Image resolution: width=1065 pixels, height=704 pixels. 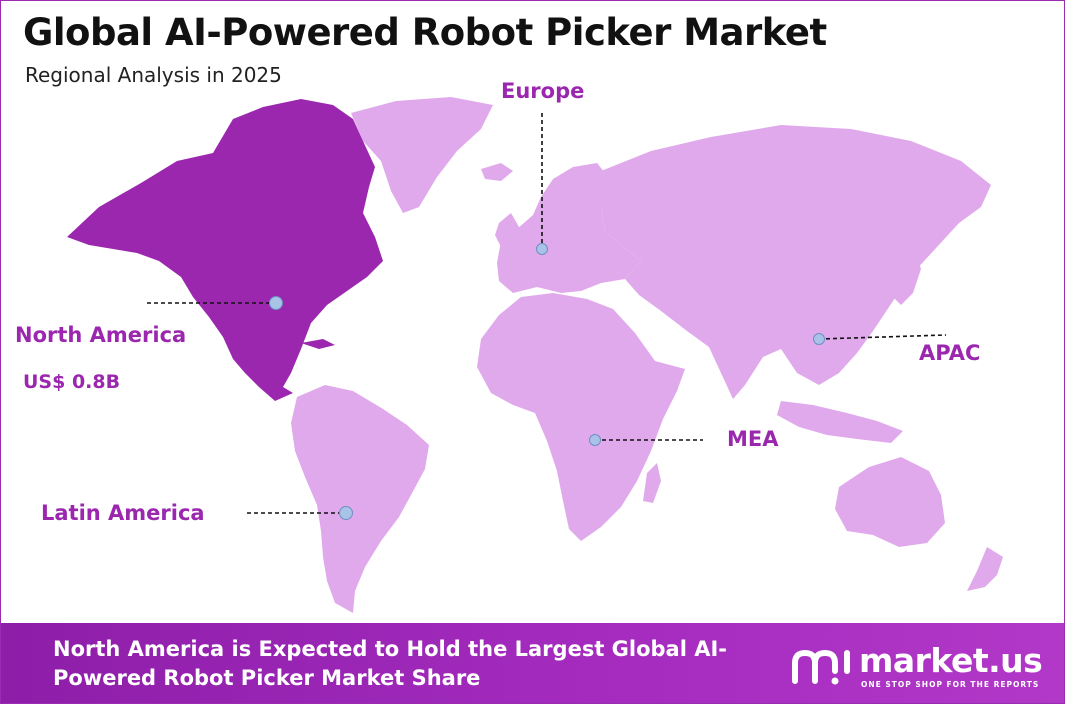 What do you see at coordinates (951, 660) in the screenshot?
I see `logo-name: market.us` at bounding box center [951, 660].